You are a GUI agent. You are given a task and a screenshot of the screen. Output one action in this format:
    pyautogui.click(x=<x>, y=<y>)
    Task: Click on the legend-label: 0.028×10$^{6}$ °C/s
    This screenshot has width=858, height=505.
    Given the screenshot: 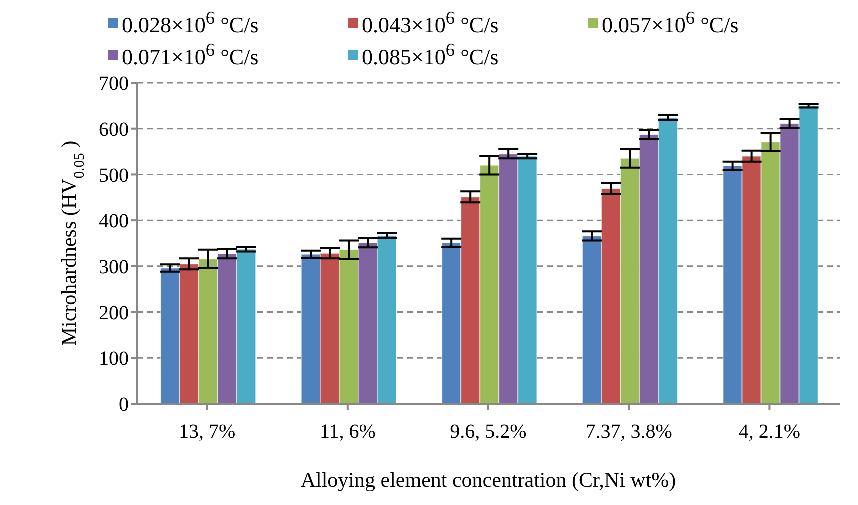 What is the action you would take?
    pyautogui.click(x=190, y=23)
    